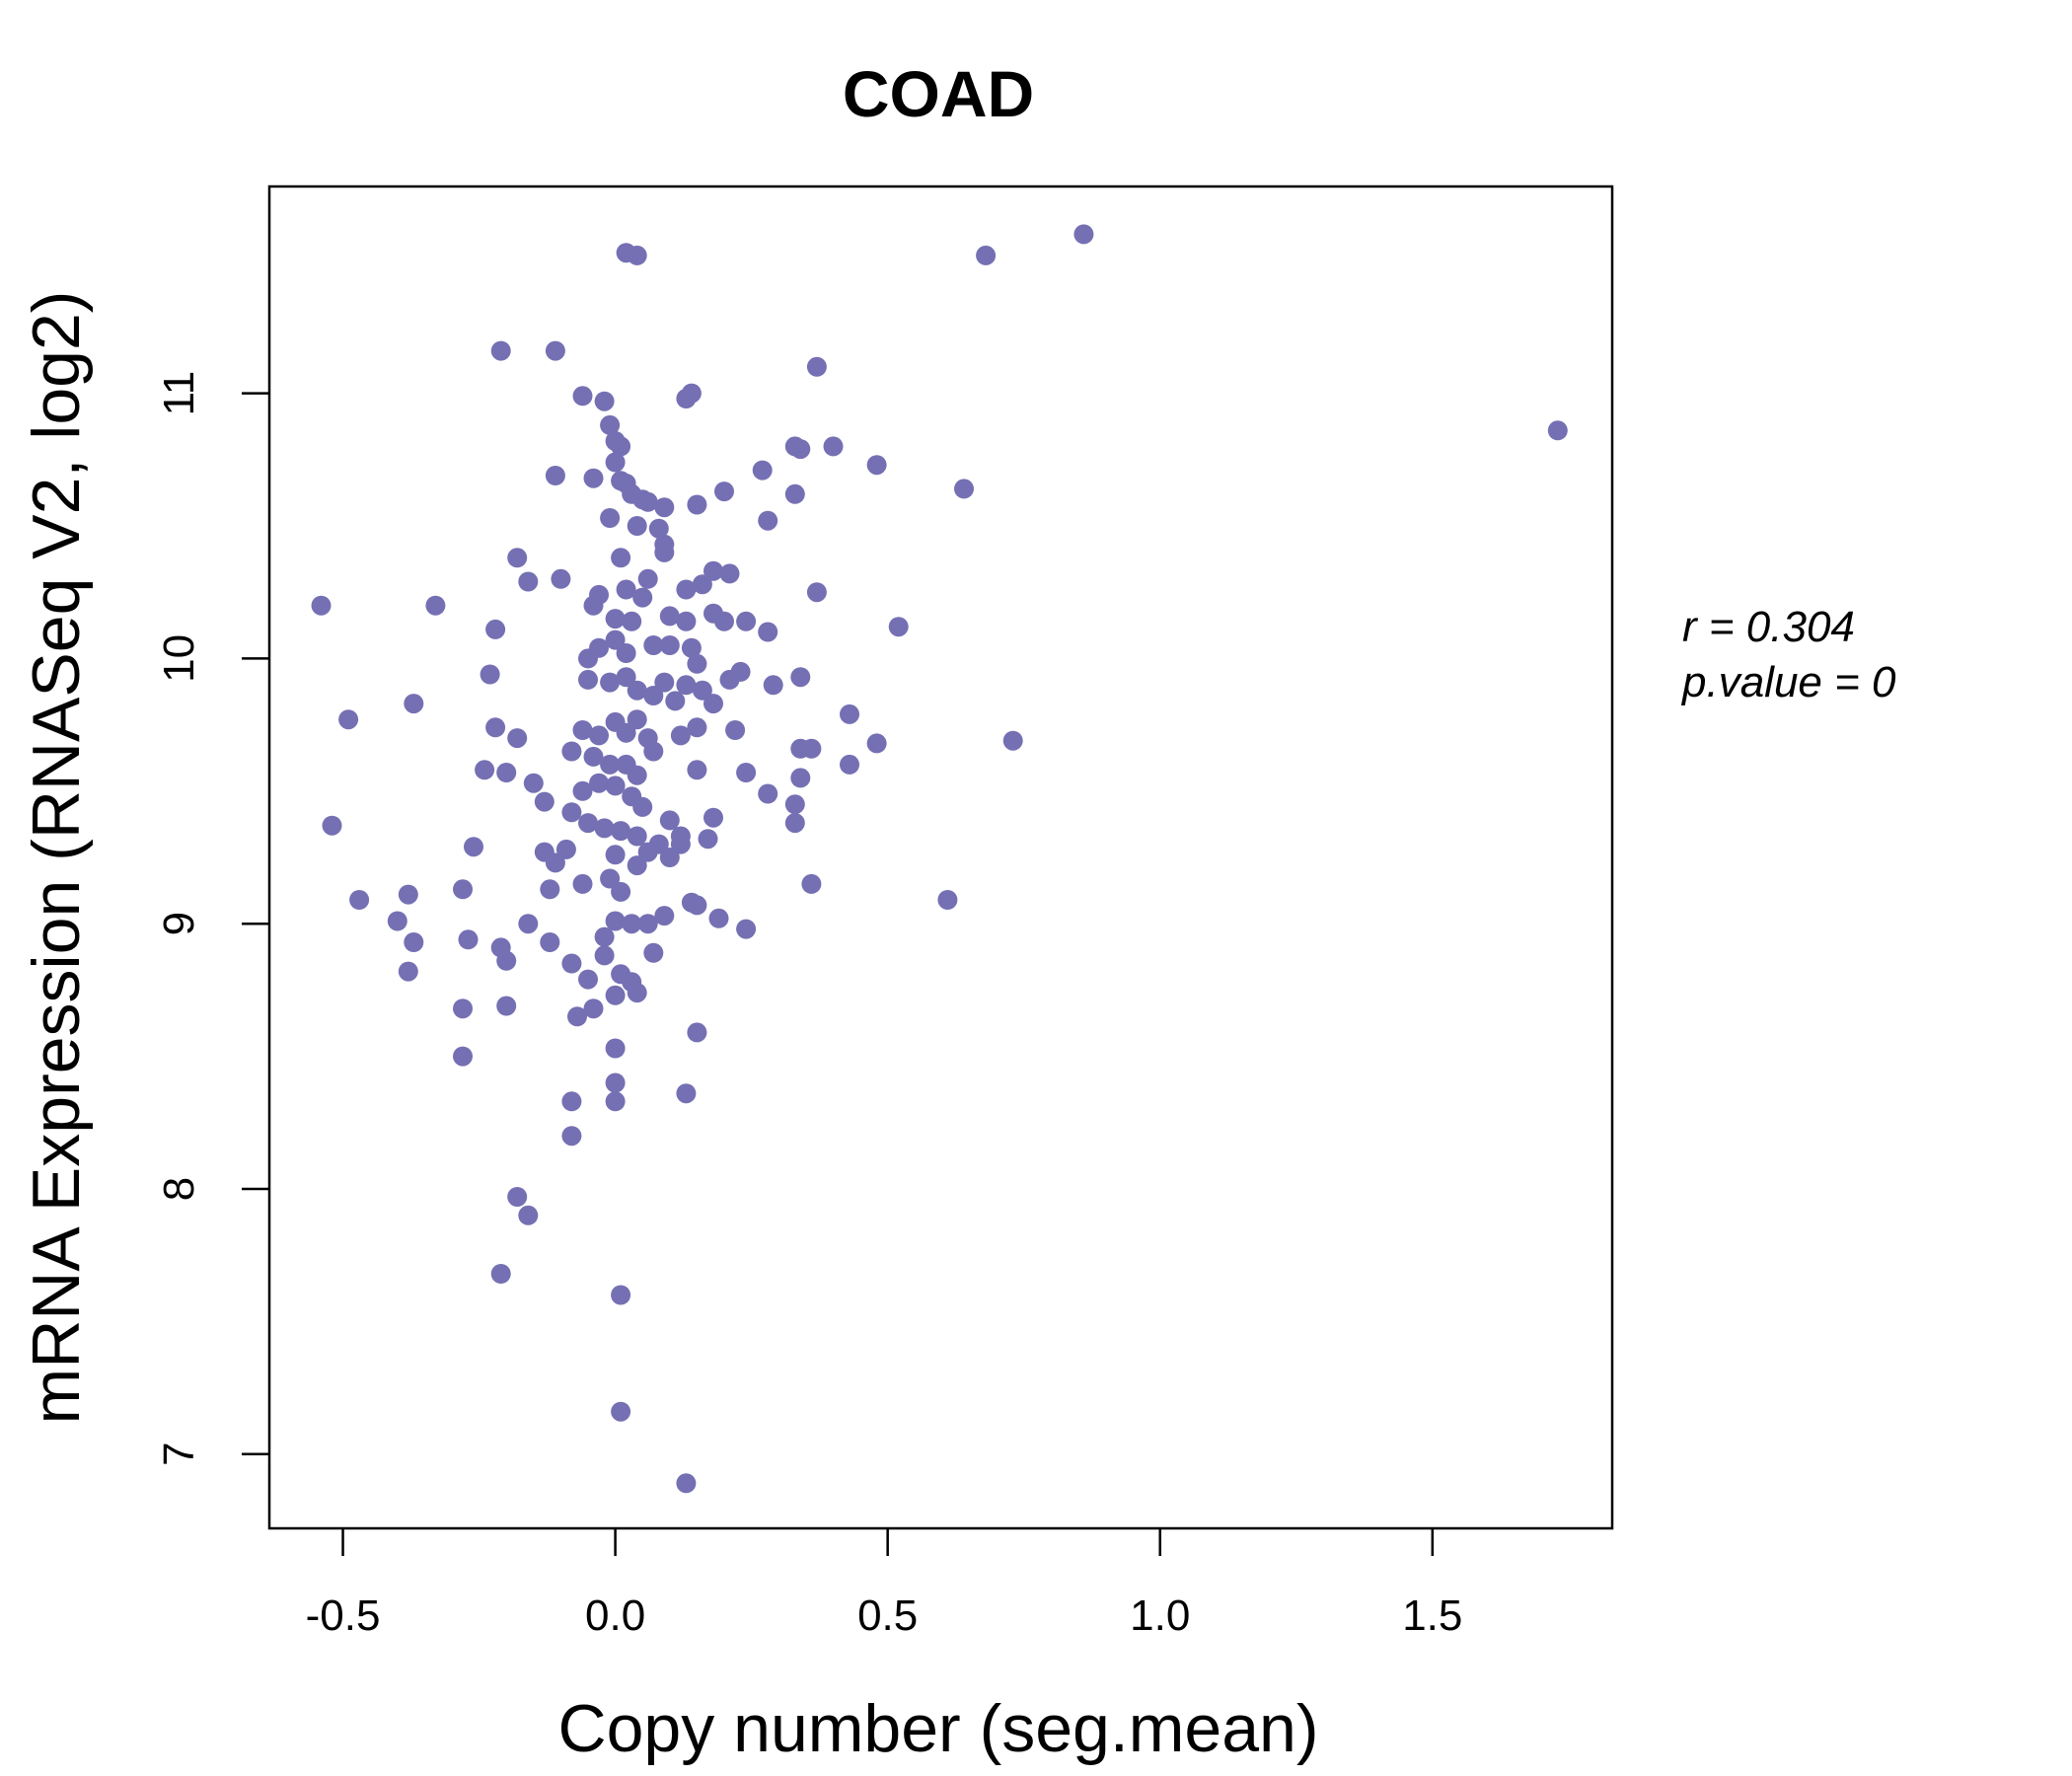 This screenshot has height=1776, width=2072. What do you see at coordinates (57, 858) in the screenshot?
I see `y-axis-title: mRNA Expression (RNASeq V2, log2)` at bounding box center [57, 858].